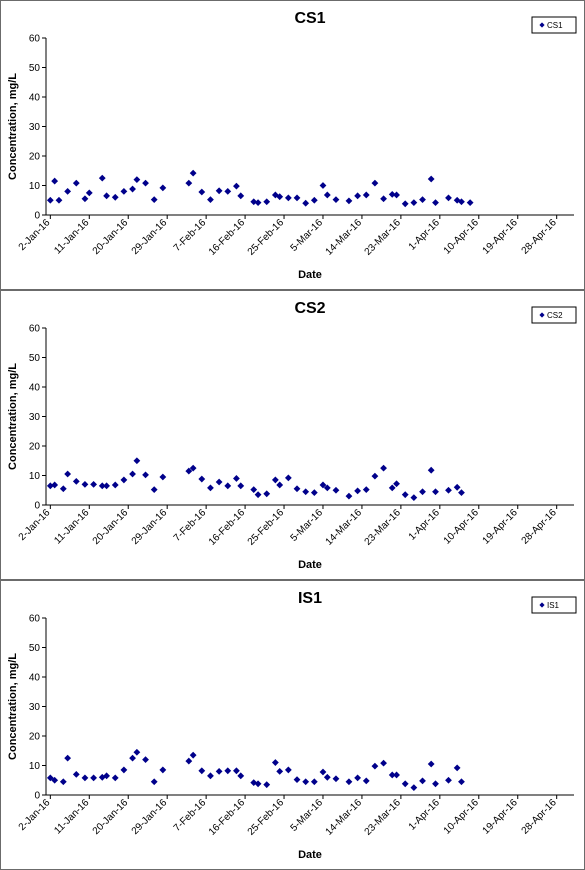 The width and height of the screenshot is (585, 870). What do you see at coordinates (35, 186) in the screenshot?
I see `y-tick-label: 10` at bounding box center [35, 186].